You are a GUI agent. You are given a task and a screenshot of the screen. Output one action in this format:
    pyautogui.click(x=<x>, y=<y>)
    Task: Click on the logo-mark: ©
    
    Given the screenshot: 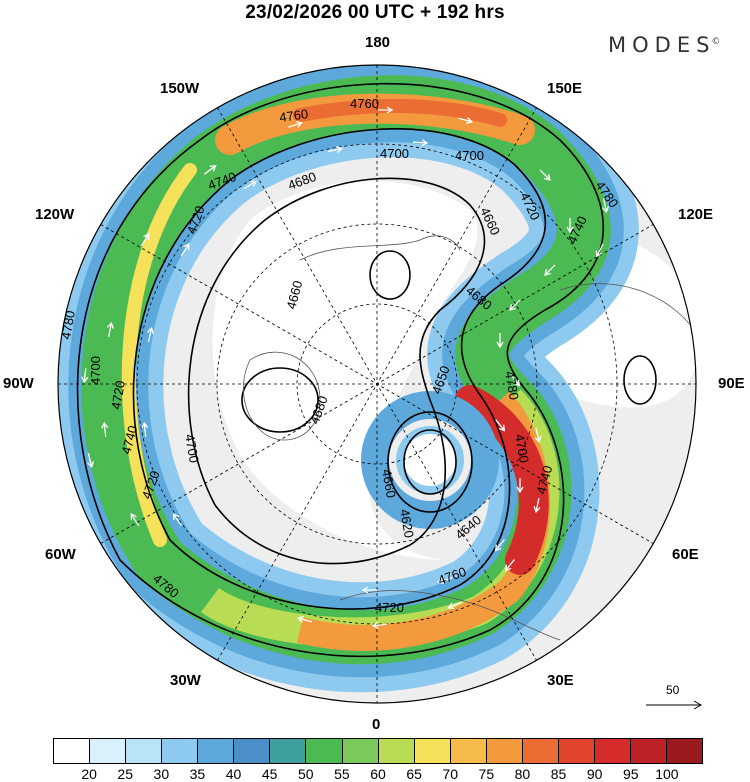 What is the action you would take?
    pyautogui.click(x=716, y=42)
    